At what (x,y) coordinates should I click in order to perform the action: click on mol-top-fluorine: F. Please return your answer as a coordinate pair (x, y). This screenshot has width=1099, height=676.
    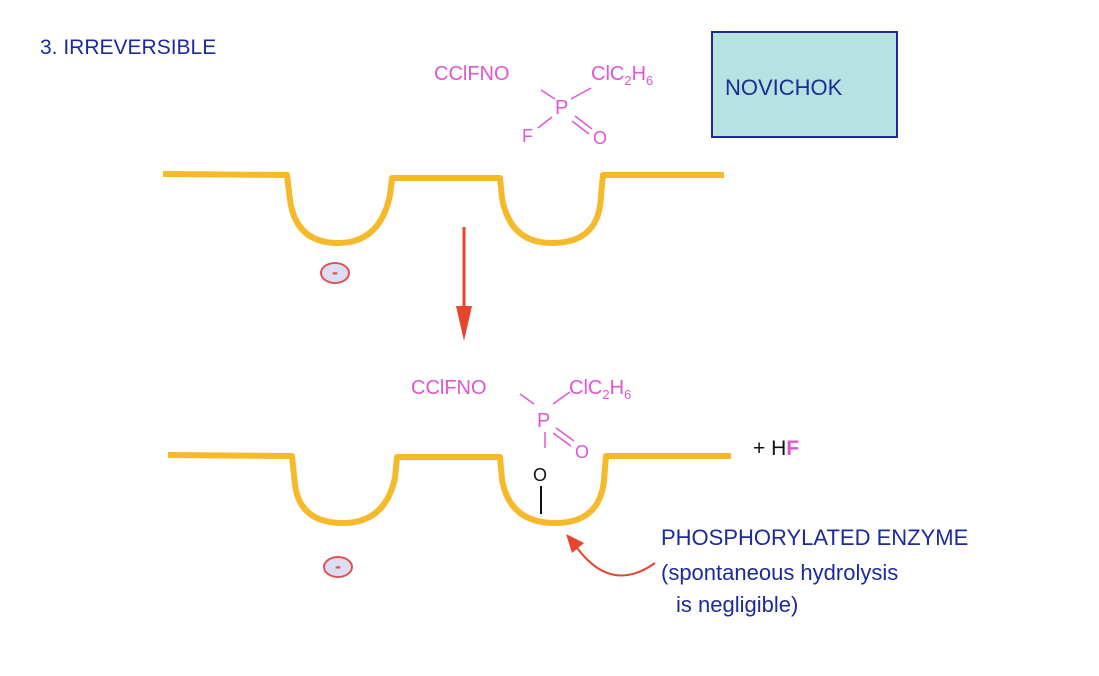
    Looking at the image, I should click on (527, 136).